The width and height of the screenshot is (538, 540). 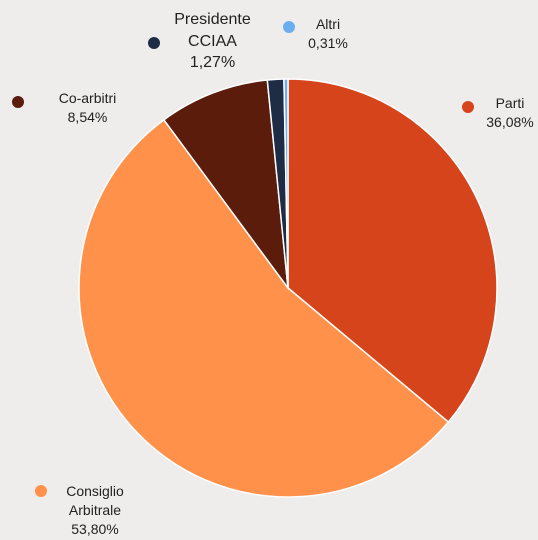 I want to click on slice-value-altri: 0,31%, so click(x=328, y=42).